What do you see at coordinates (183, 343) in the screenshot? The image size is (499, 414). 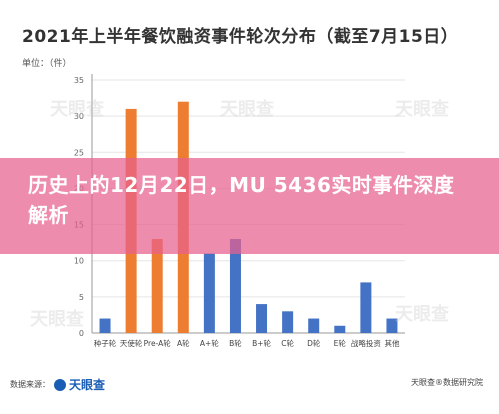 I see `x-tick-label: A轮` at bounding box center [183, 343].